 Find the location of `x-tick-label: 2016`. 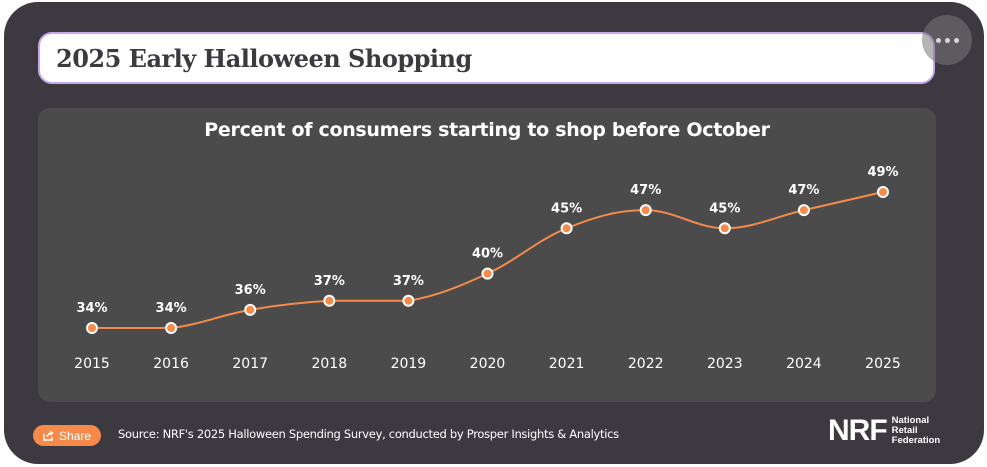

x-tick-label: 2016 is located at coordinates (171, 364).